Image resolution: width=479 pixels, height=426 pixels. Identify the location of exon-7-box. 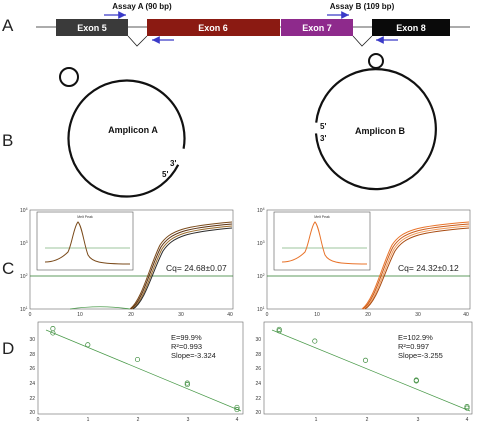
(317, 27).